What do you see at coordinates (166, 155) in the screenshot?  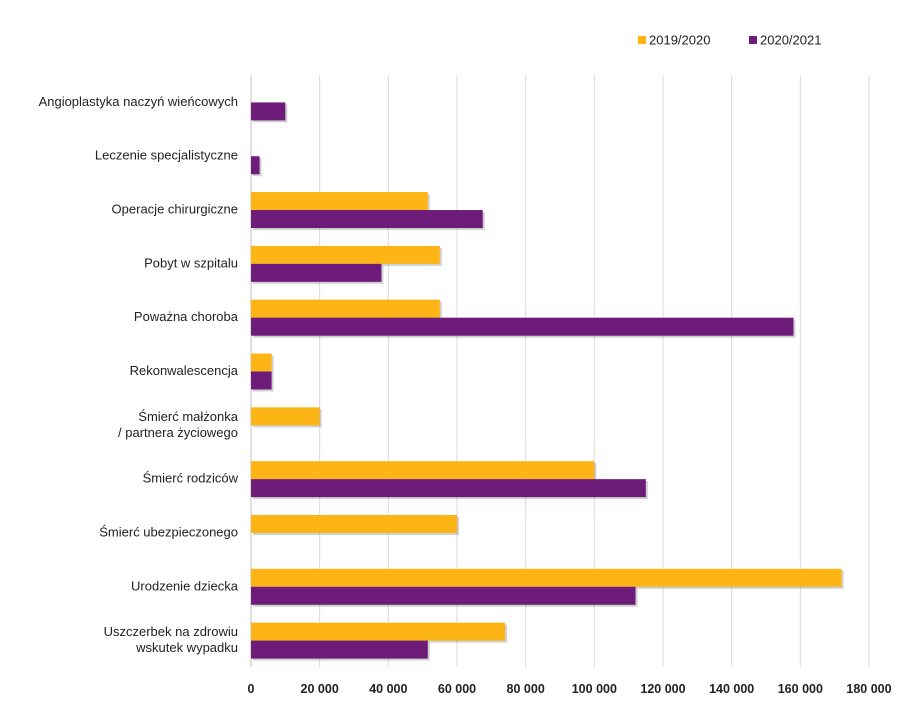 I see `category-label: Leczenie specjalistyczne` at bounding box center [166, 155].